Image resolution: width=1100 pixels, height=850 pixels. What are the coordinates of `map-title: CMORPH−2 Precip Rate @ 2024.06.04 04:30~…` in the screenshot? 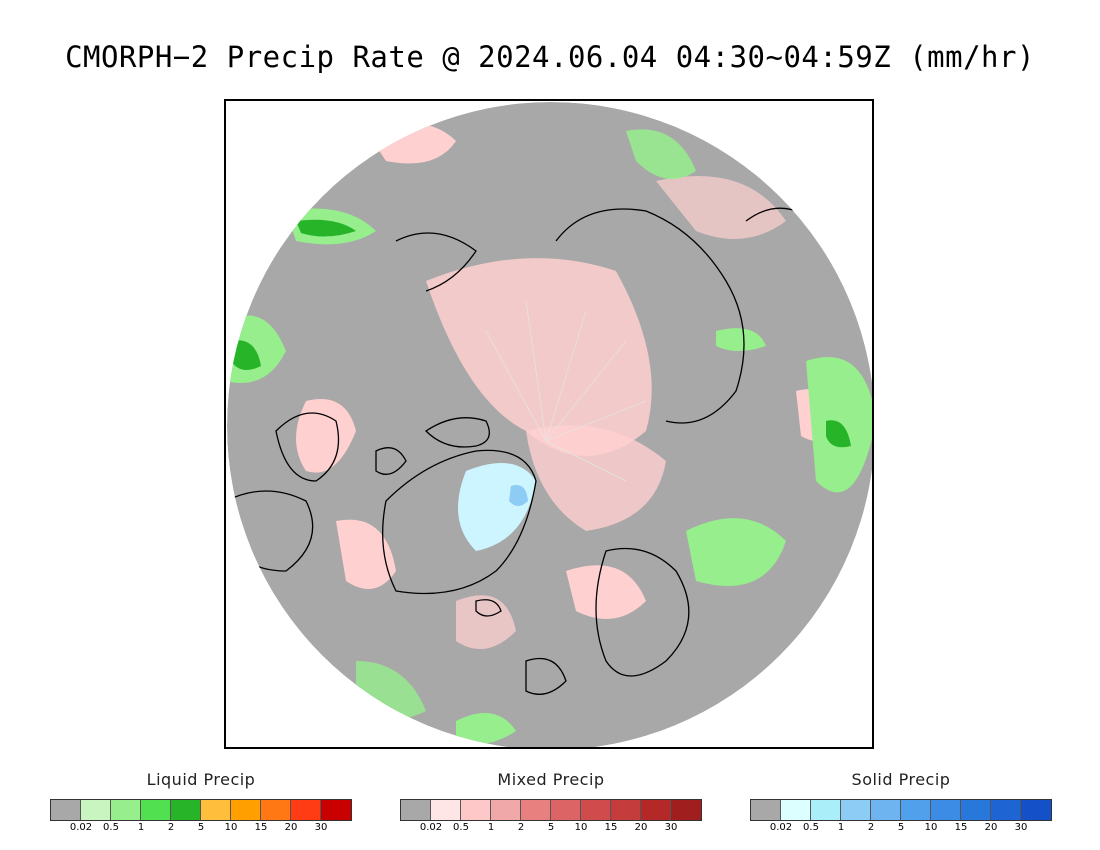 It's located at (550, 57).